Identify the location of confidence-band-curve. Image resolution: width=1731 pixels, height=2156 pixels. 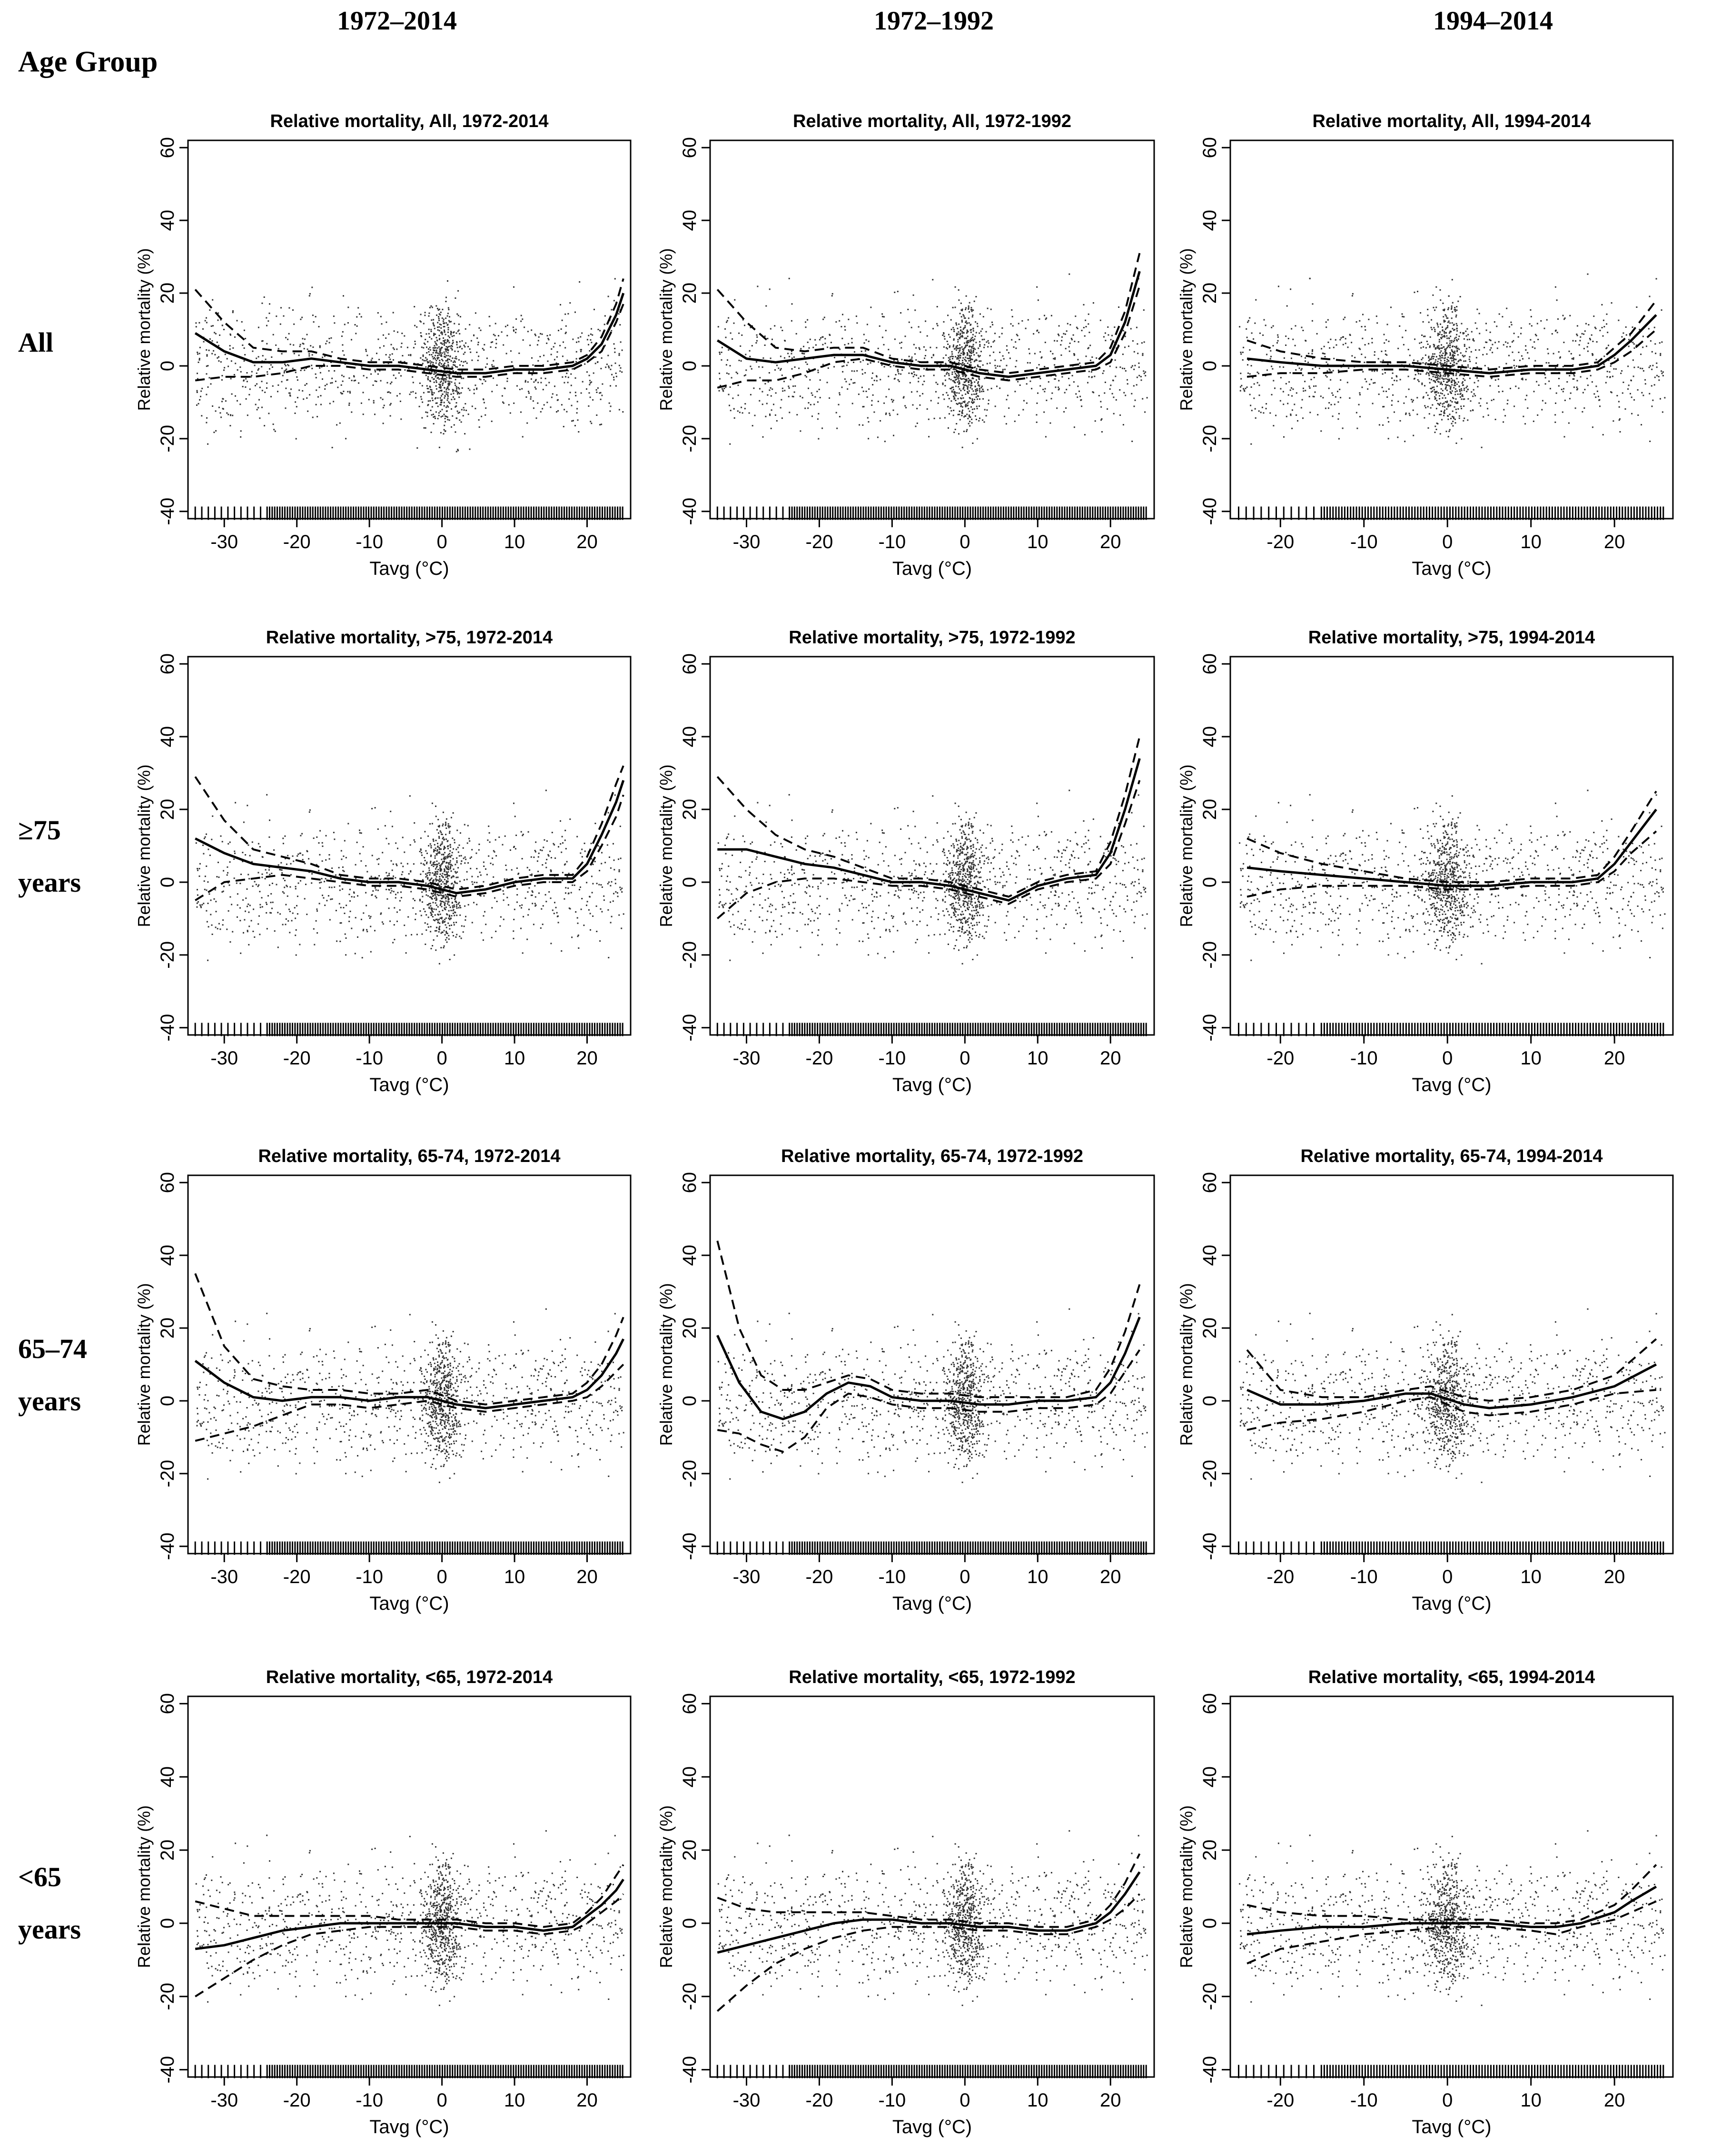
(1451, 353).